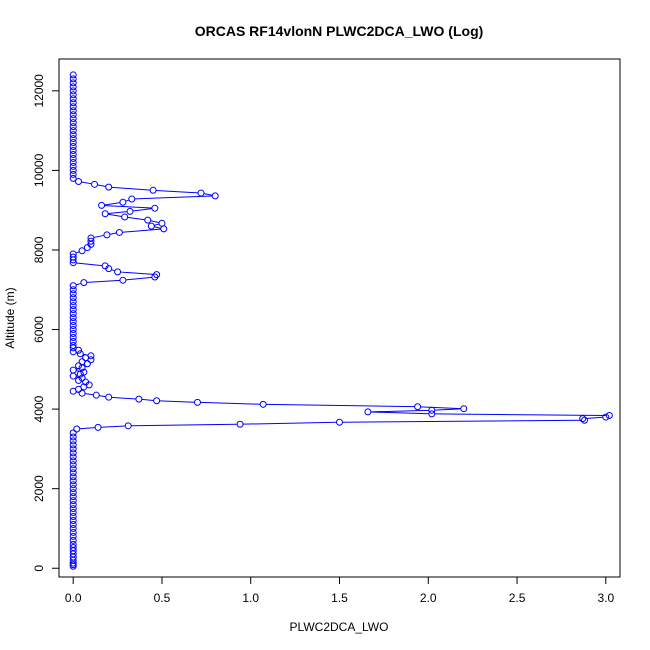 The height and width of the screenshot is (650, 650). Describe the element at coordinates (39, 568) in the screenshot. I see `y-tick-label: 0` at that location.